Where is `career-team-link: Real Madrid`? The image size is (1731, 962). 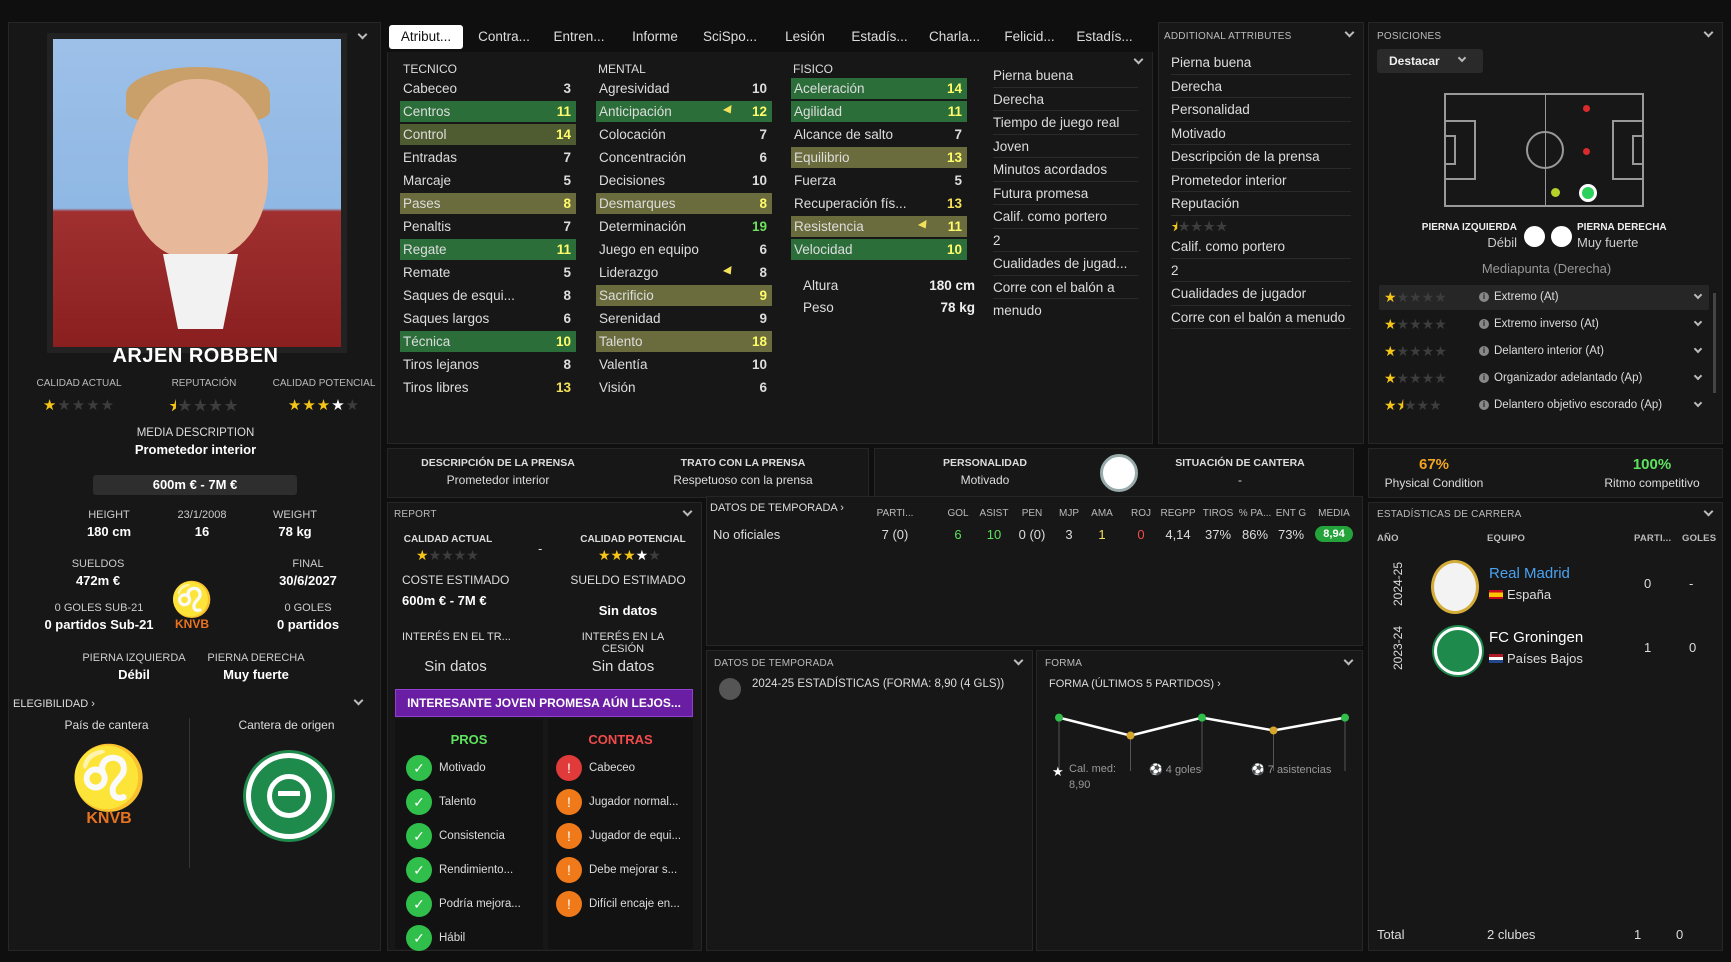 career-team-link: Real Madrid is located at coordinates (1529, 573).